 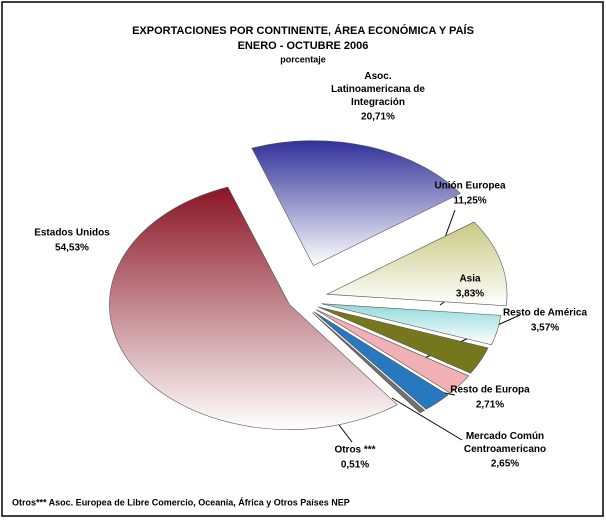 What do you see at coordinates (469, 201) in the screenshot?
I see `slice-value-label: 11,25%` at bounding box center [469, 201].